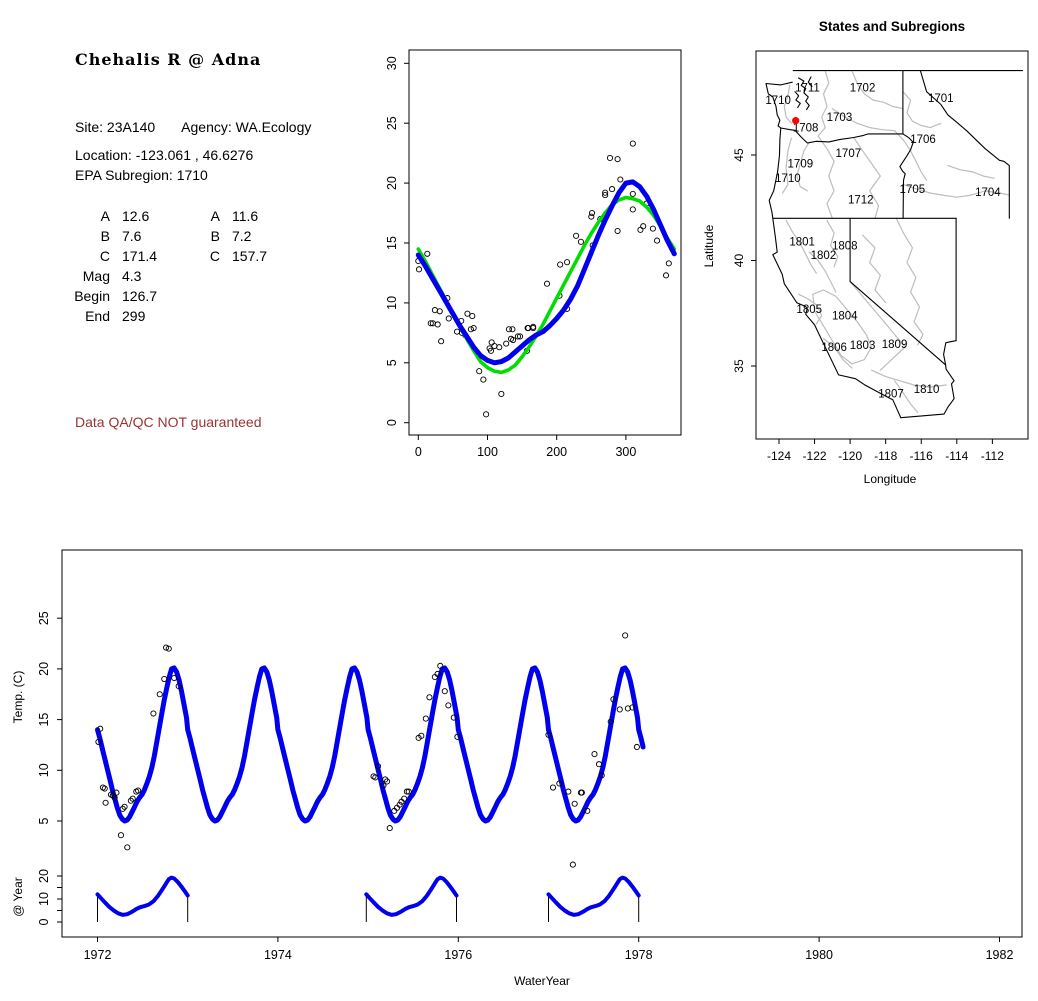 This screenshot has width=1038, height=1001. What do you see at coordinates (779, 456) in the screenshot?
I see `longitude-tick-label: -124` at bounding box center [779, 456].